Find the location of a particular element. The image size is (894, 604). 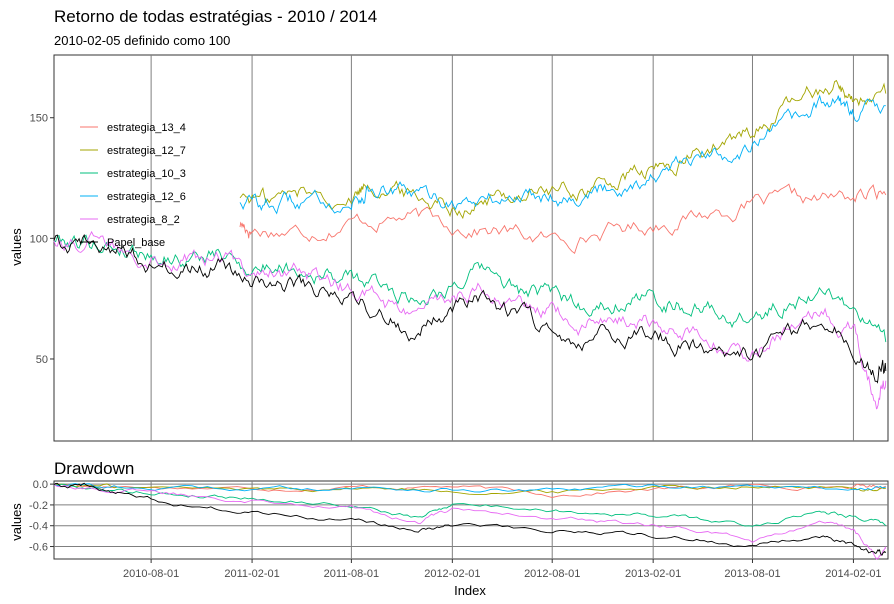

x-tick-label: 2014-02-01 is located at coordinates (853, 574).